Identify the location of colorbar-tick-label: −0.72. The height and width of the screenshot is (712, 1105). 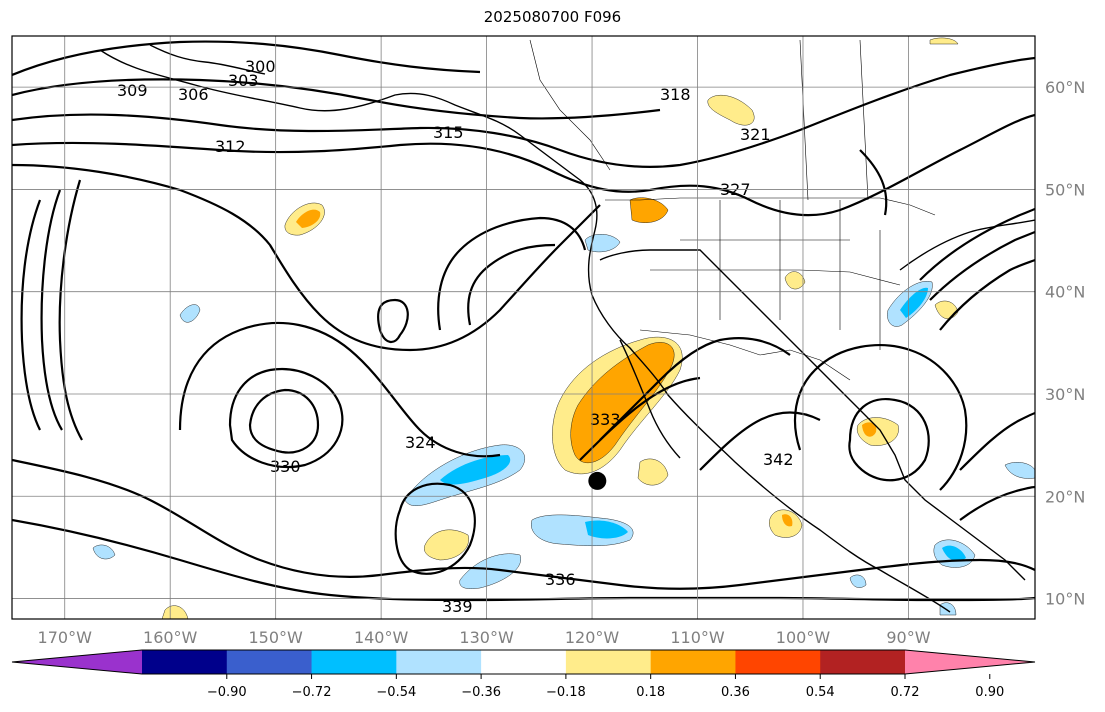
(312, 692).